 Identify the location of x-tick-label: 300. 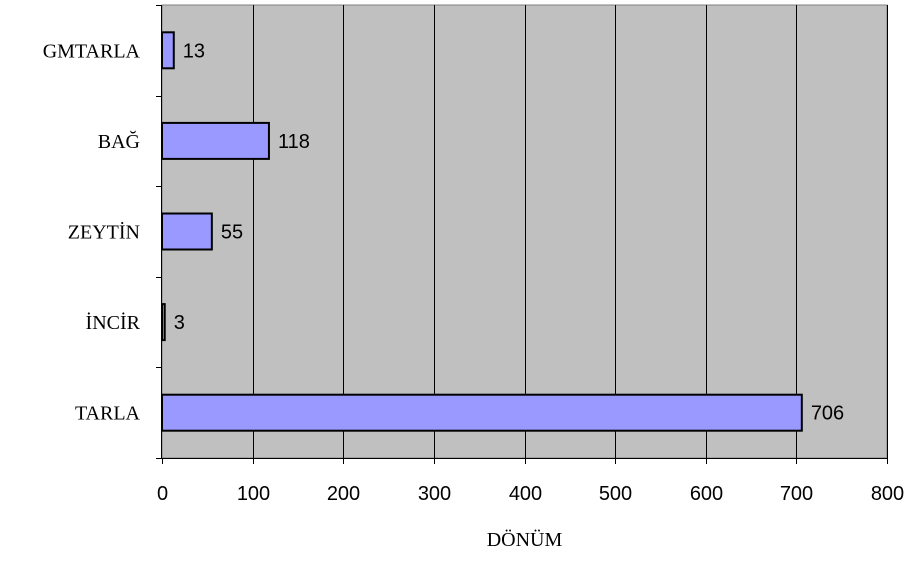
(434, 494).